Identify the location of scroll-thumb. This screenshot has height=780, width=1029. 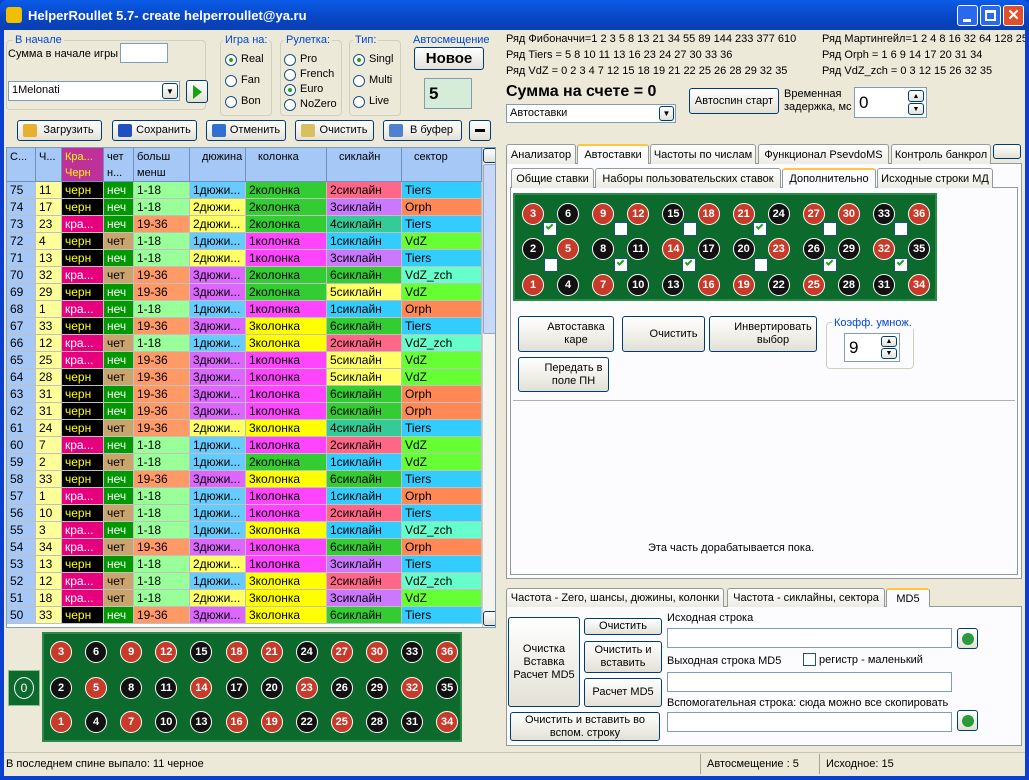
(489, 249).